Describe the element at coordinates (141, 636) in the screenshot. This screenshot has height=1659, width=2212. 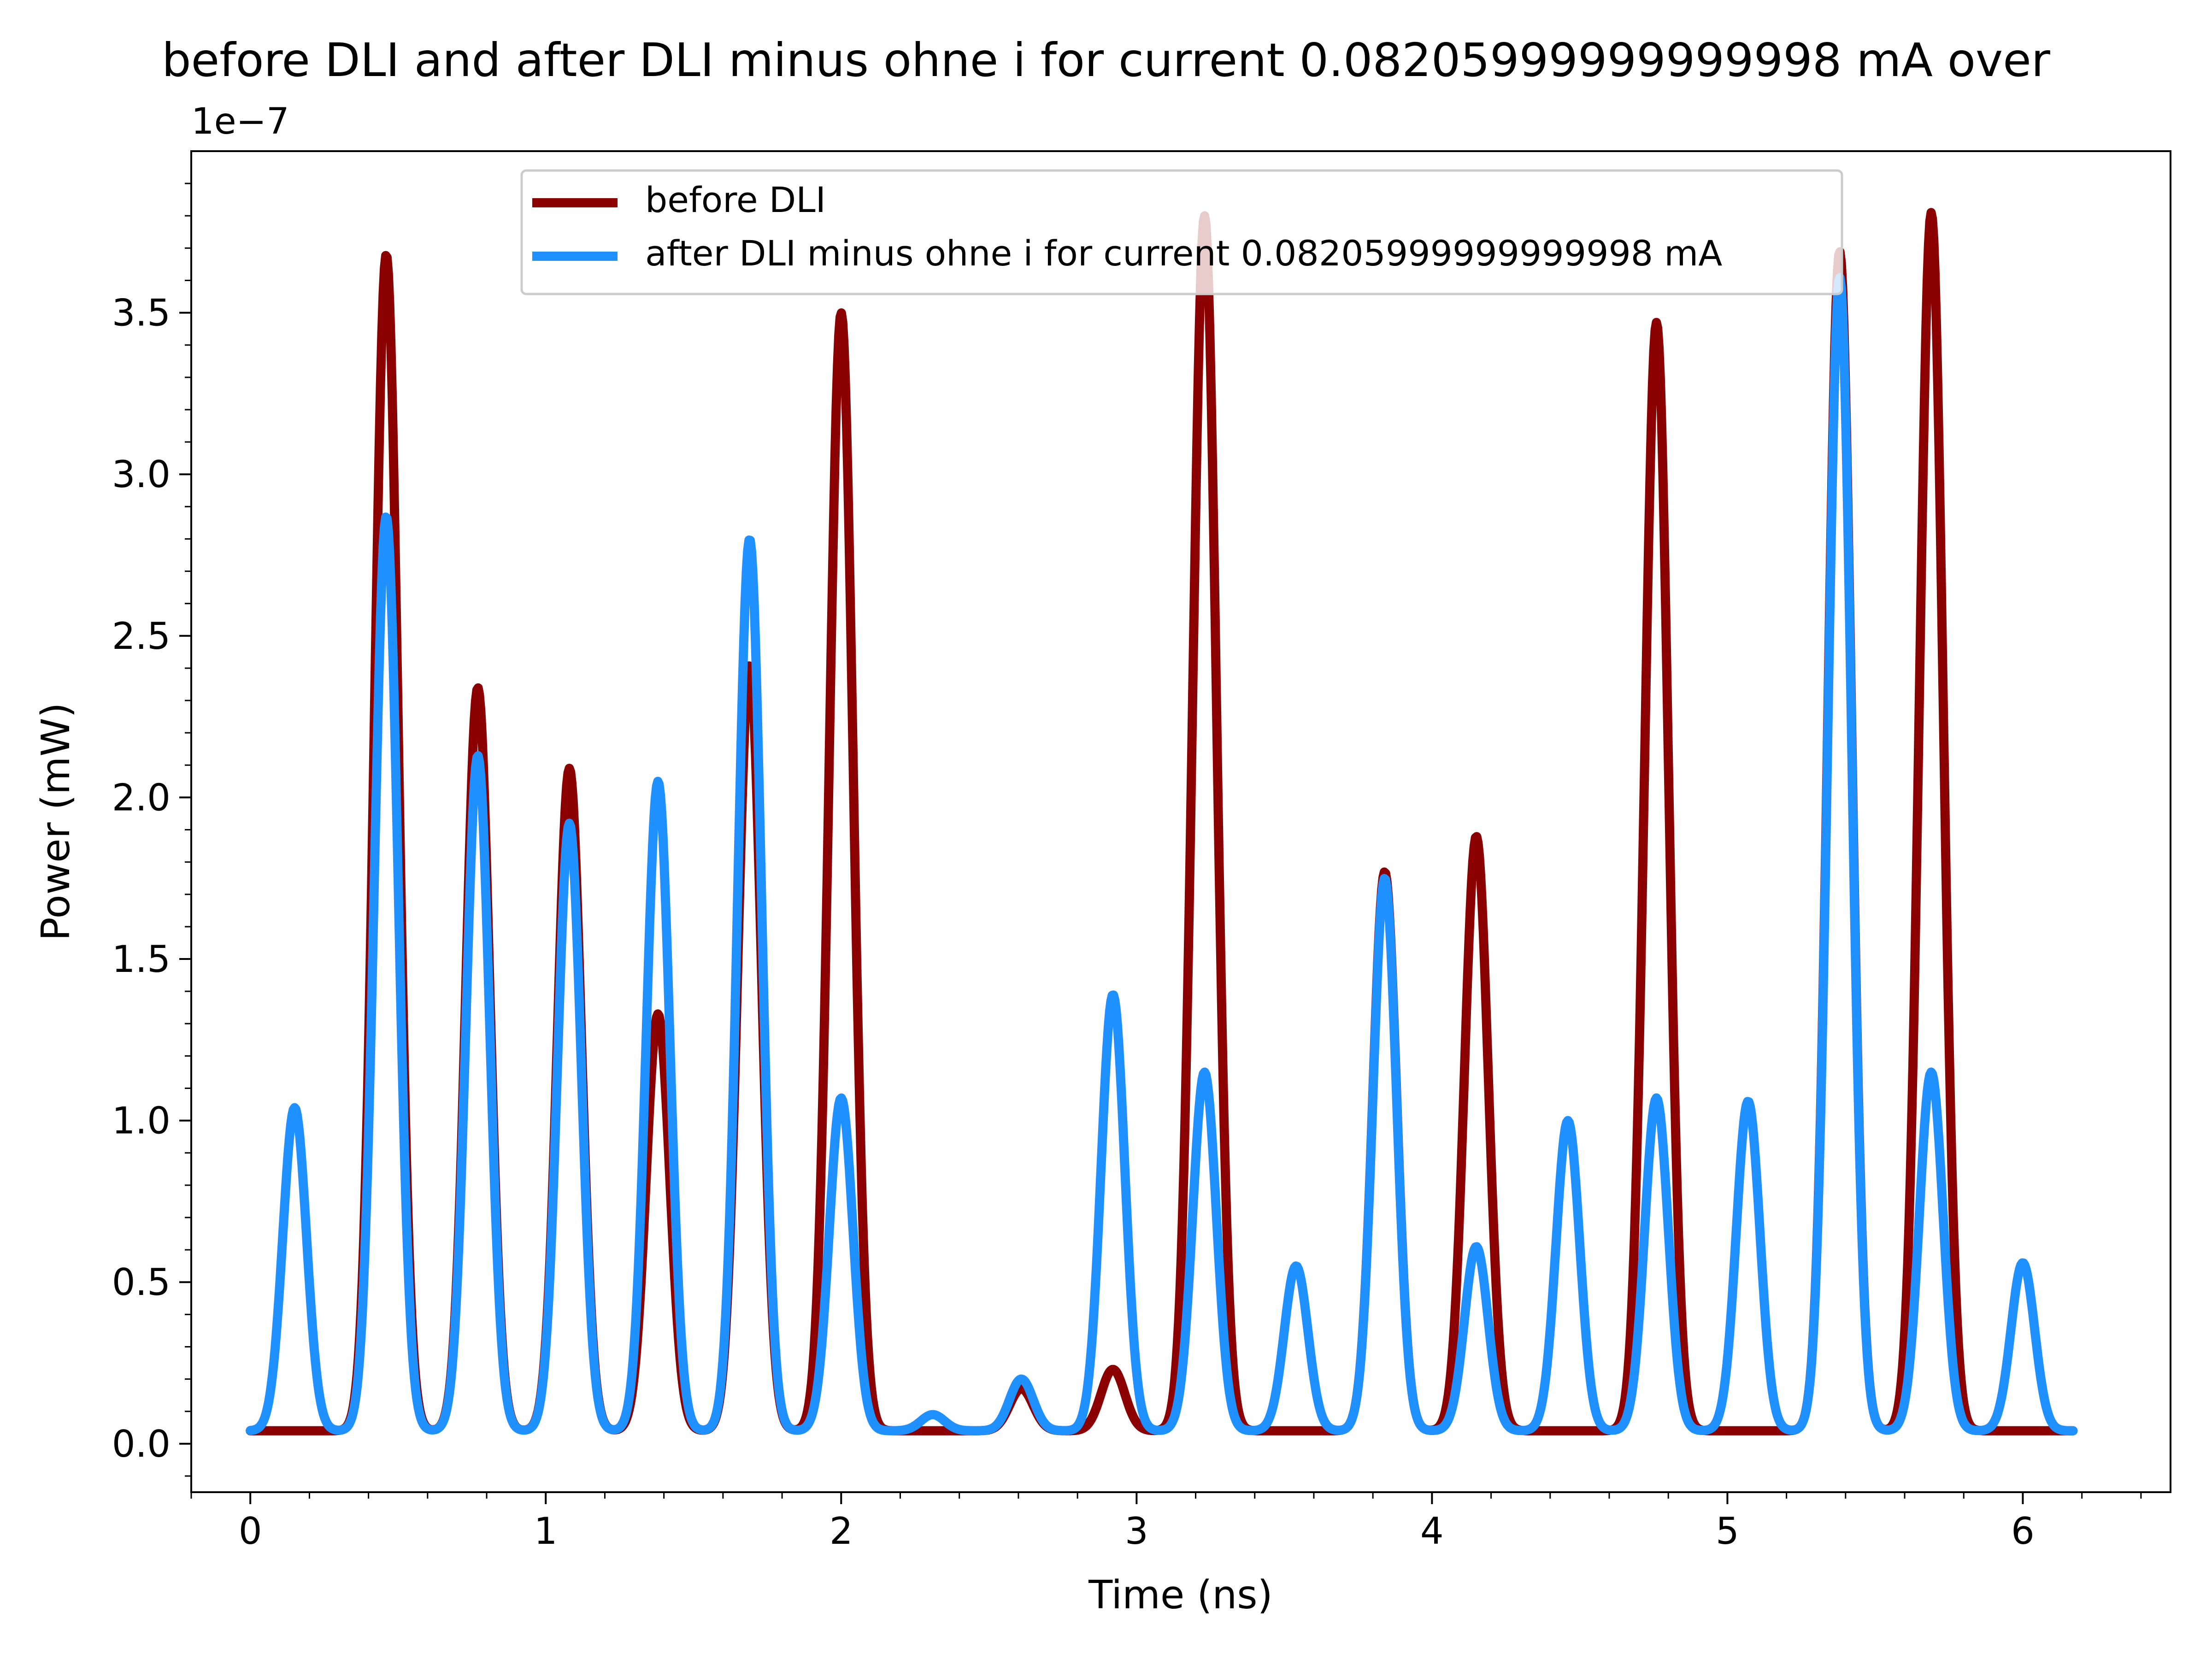
I see `y-tick-label: 2.5` at that location.